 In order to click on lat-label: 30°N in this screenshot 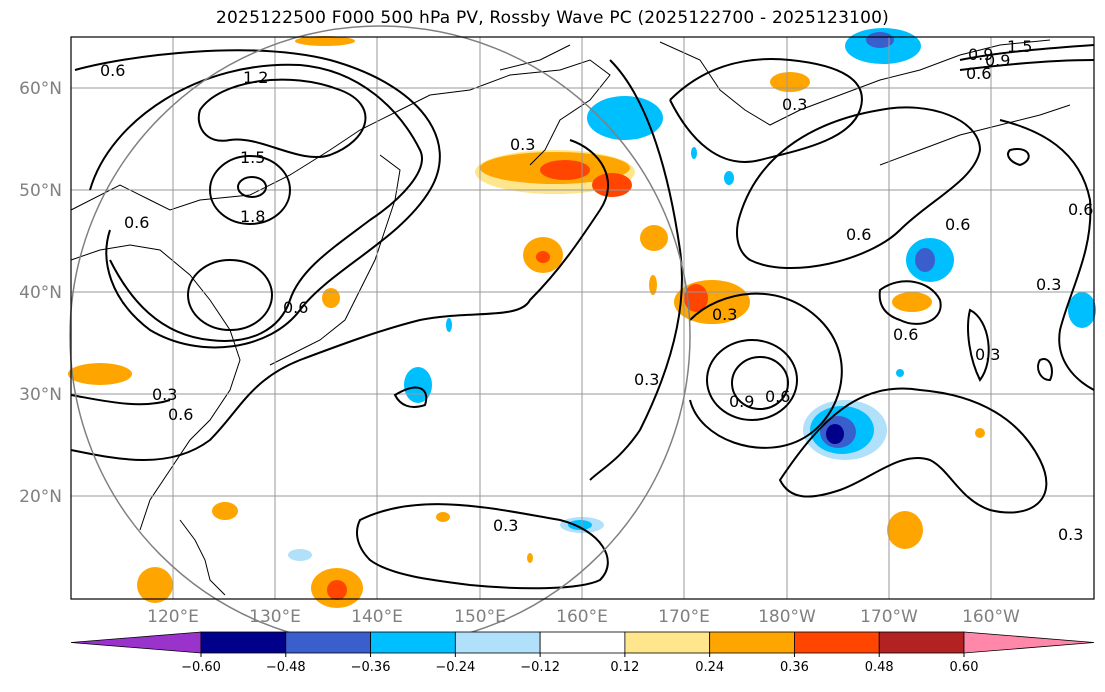, I will do `click(40, 395)`.